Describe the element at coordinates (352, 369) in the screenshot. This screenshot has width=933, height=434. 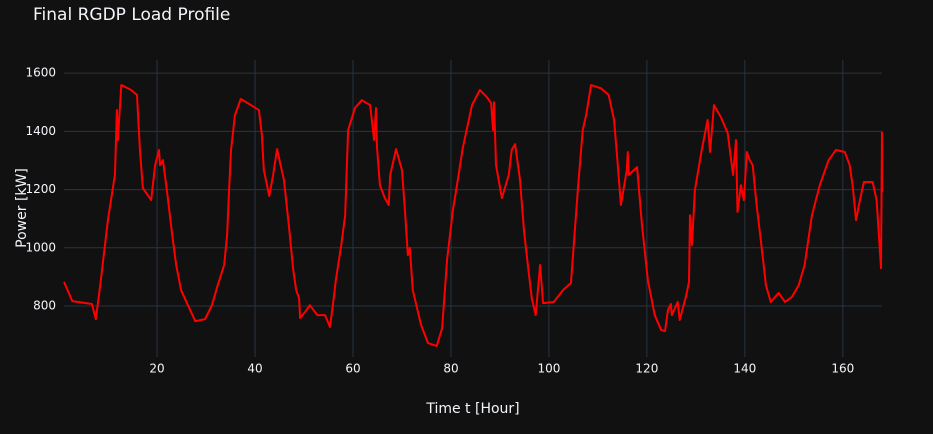
I see `x-tick-label: 60` at that location.